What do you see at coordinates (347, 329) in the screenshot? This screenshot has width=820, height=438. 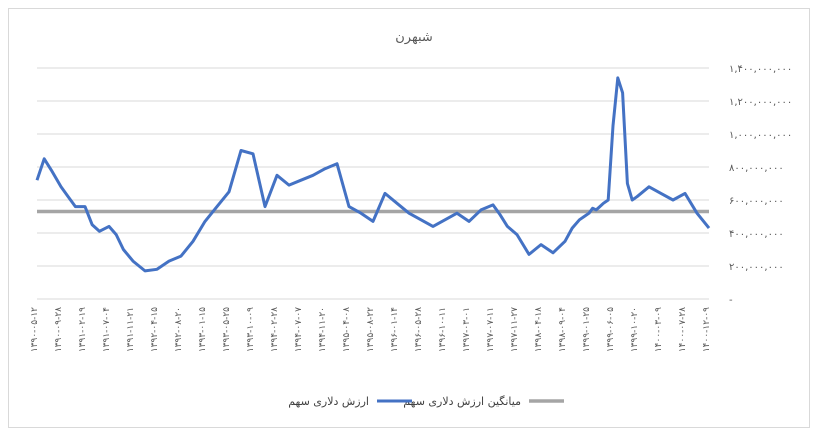 I see `x-tick-label: ۱۳۹۵-۰۴-۰۸` at bounding box center [347, 329].